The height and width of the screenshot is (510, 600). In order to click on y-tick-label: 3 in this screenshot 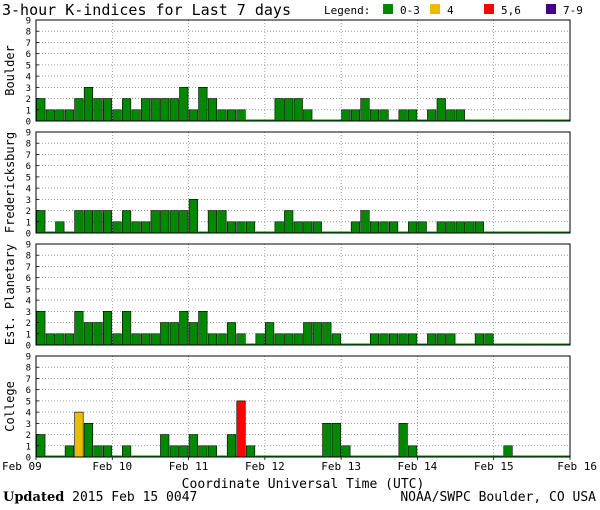, I will do `click(28, 201)`.